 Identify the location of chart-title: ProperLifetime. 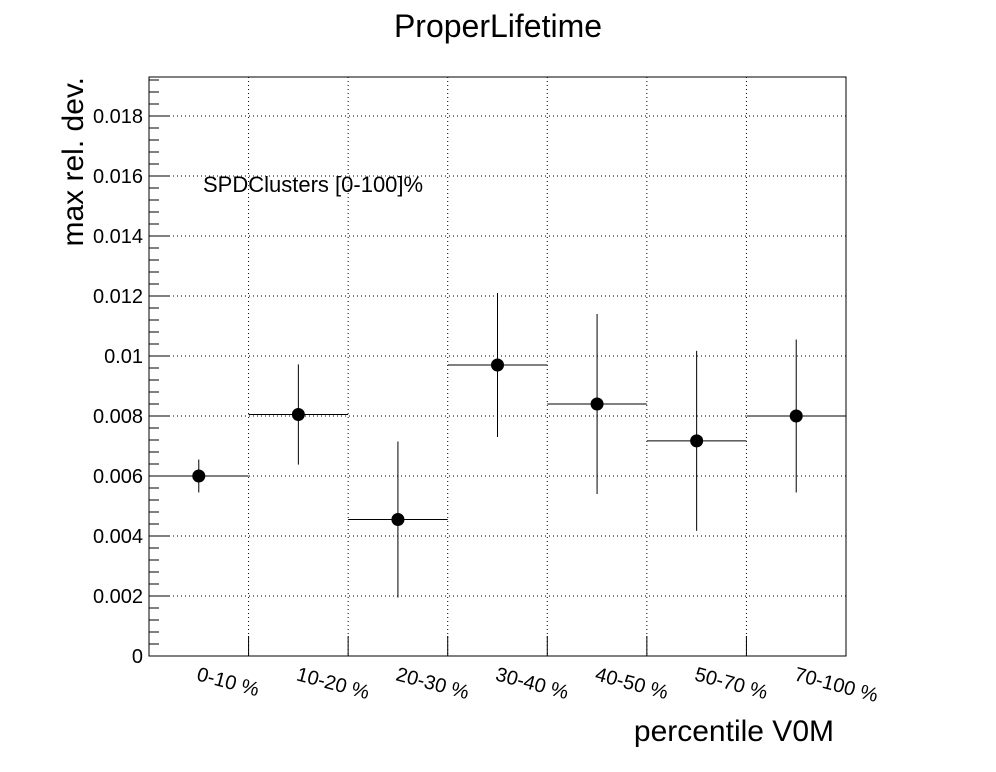
(498, 26).